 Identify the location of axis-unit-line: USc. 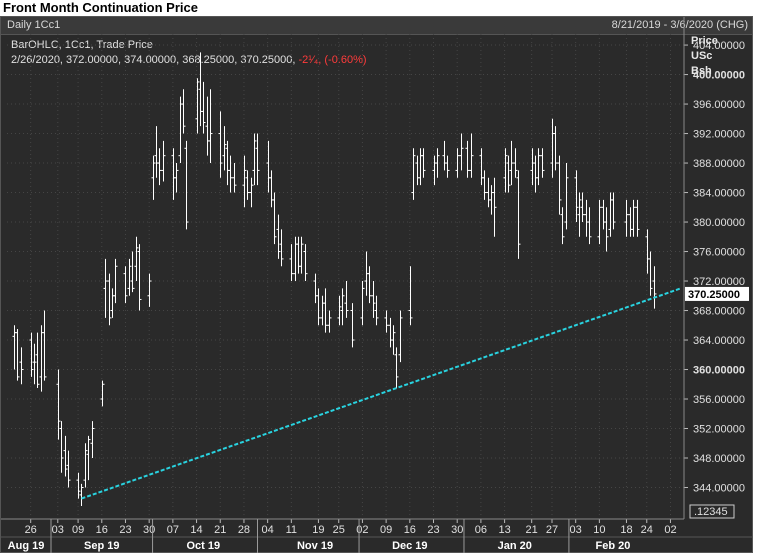
(702, 56).